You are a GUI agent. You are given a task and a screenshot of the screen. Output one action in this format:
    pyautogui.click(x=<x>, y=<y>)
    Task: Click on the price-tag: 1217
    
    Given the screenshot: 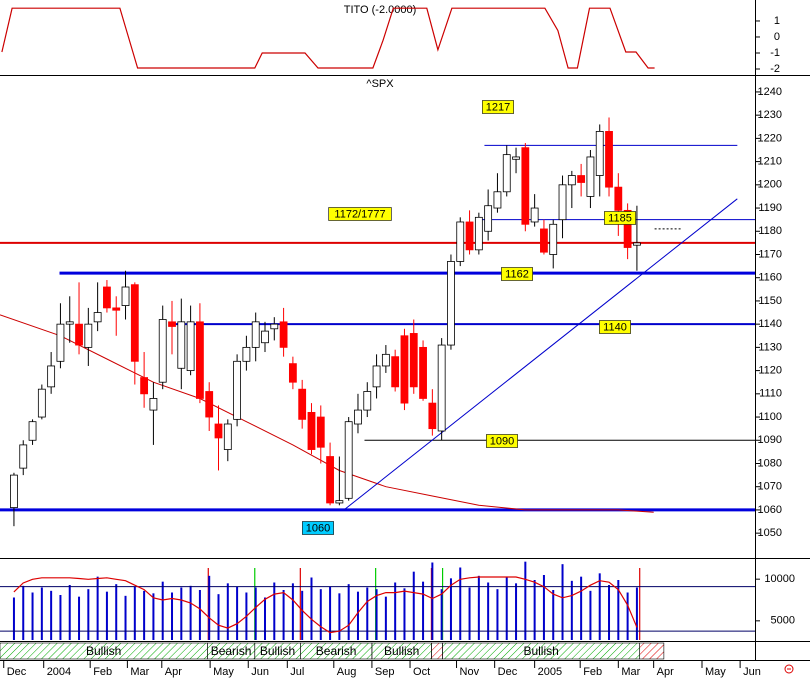 What is the action you would take?
    pyautogui.click(x=498, y=107)
    